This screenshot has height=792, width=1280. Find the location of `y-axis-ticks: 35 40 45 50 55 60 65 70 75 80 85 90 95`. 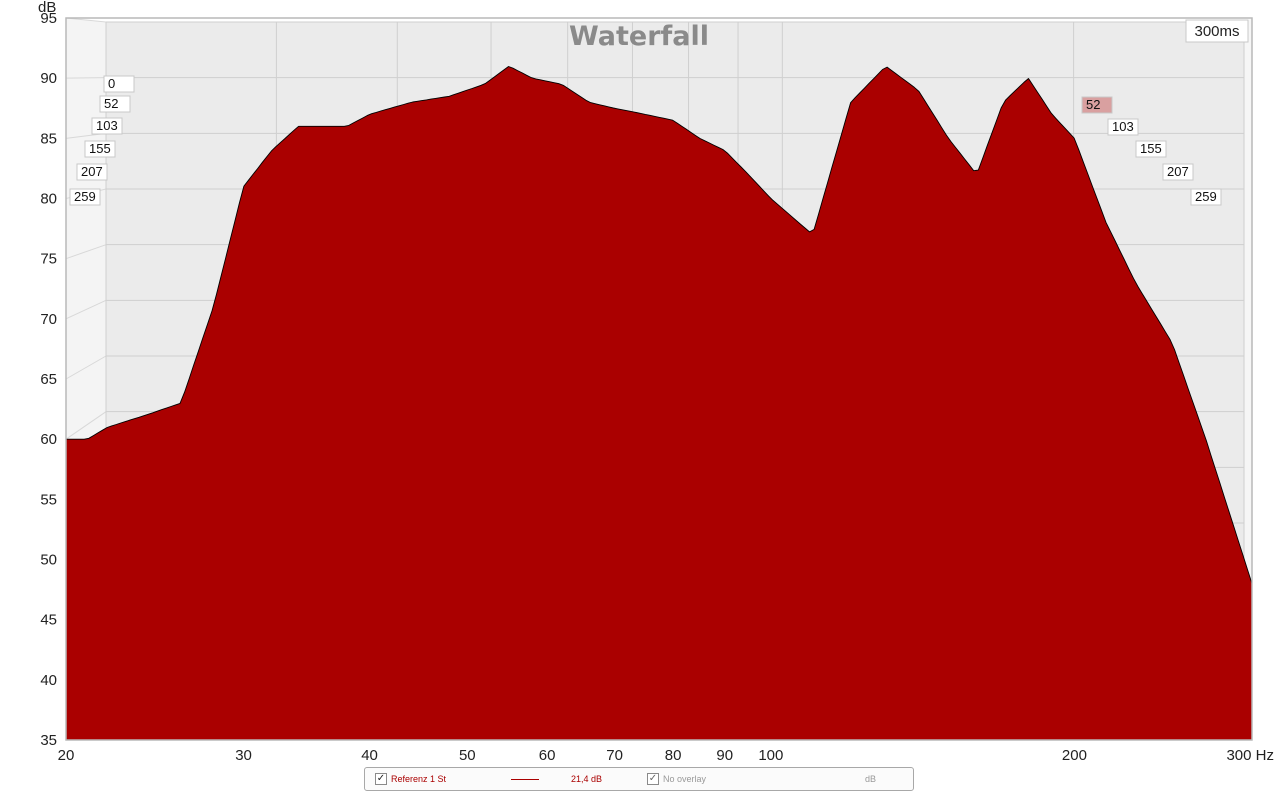

y-axis-ticks: 35 40 45 50 55 60 65 70 75 80 85 90 95 is located at coordinates (48, 379).